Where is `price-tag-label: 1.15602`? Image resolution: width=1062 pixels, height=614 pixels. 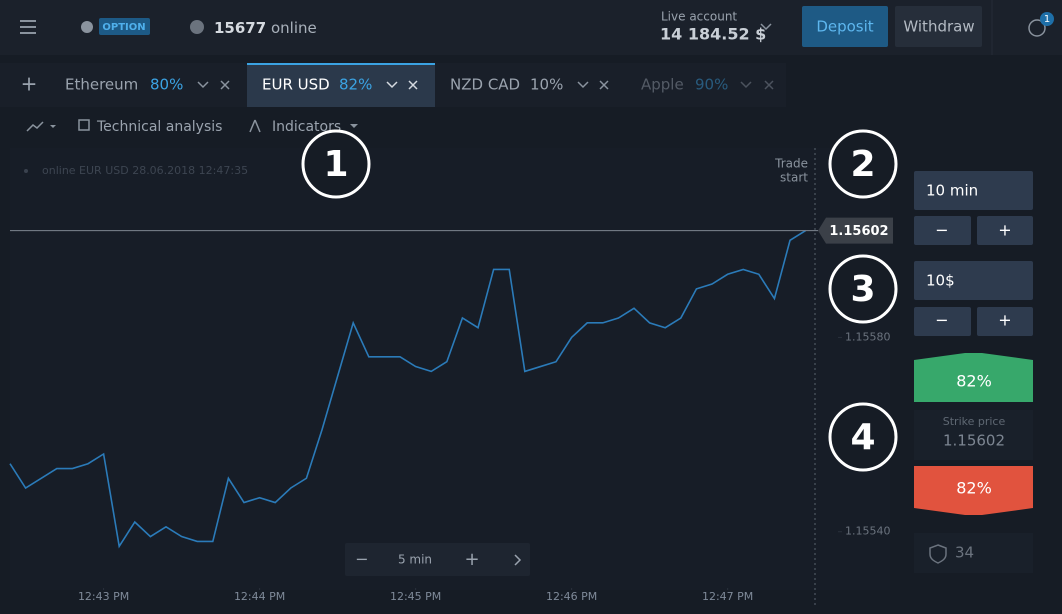 price-tag-label: 1.15602 is located at coordinates (858, 231).